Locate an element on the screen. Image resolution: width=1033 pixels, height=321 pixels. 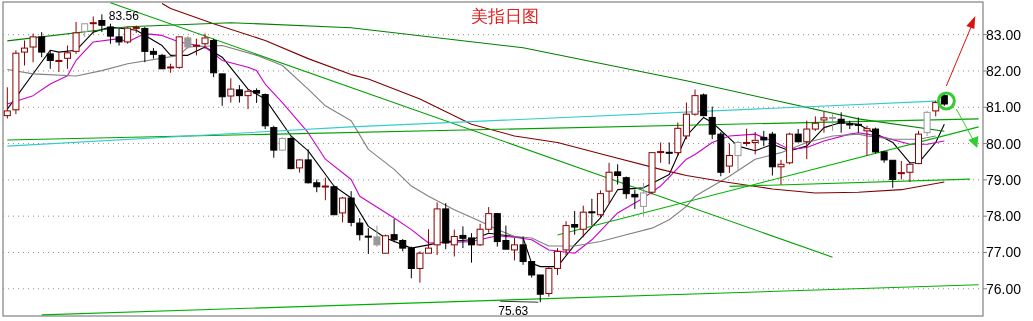
y-tick-label: 81.00 is located at coordinates (1004, 107).